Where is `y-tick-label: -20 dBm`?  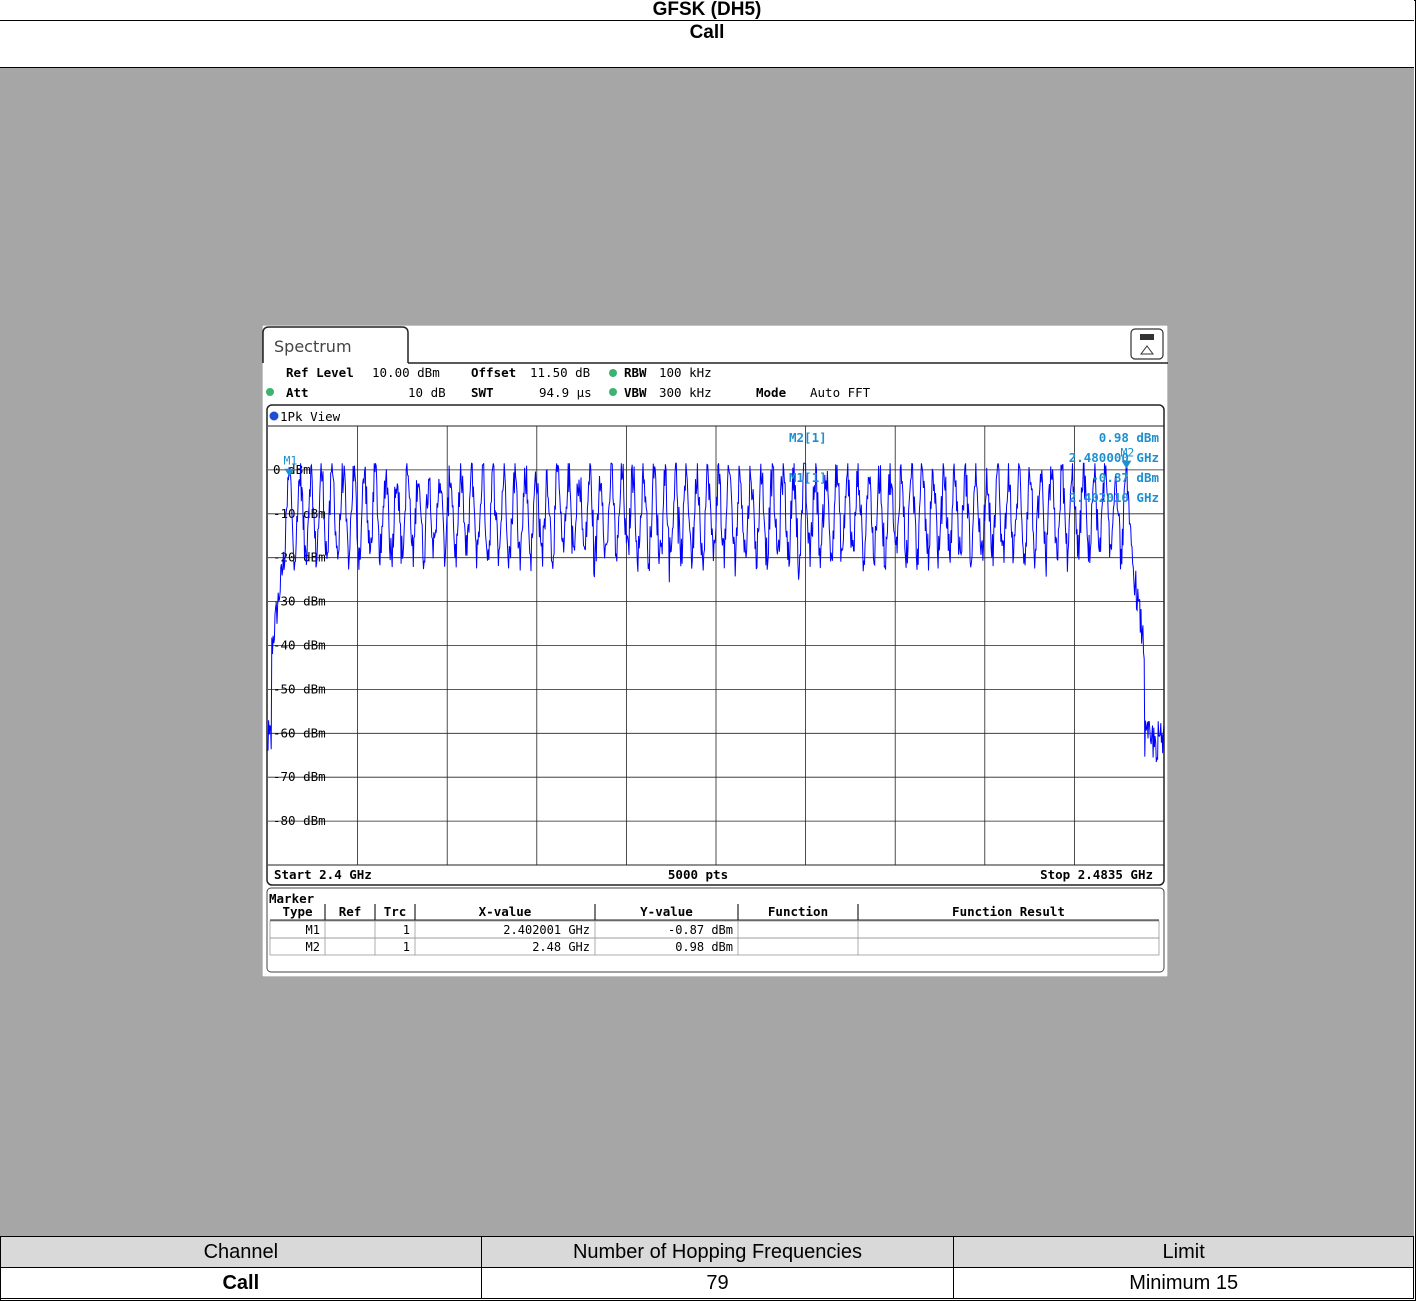
y-tick-label: -20 dBm is located at coordinates (299, 557).